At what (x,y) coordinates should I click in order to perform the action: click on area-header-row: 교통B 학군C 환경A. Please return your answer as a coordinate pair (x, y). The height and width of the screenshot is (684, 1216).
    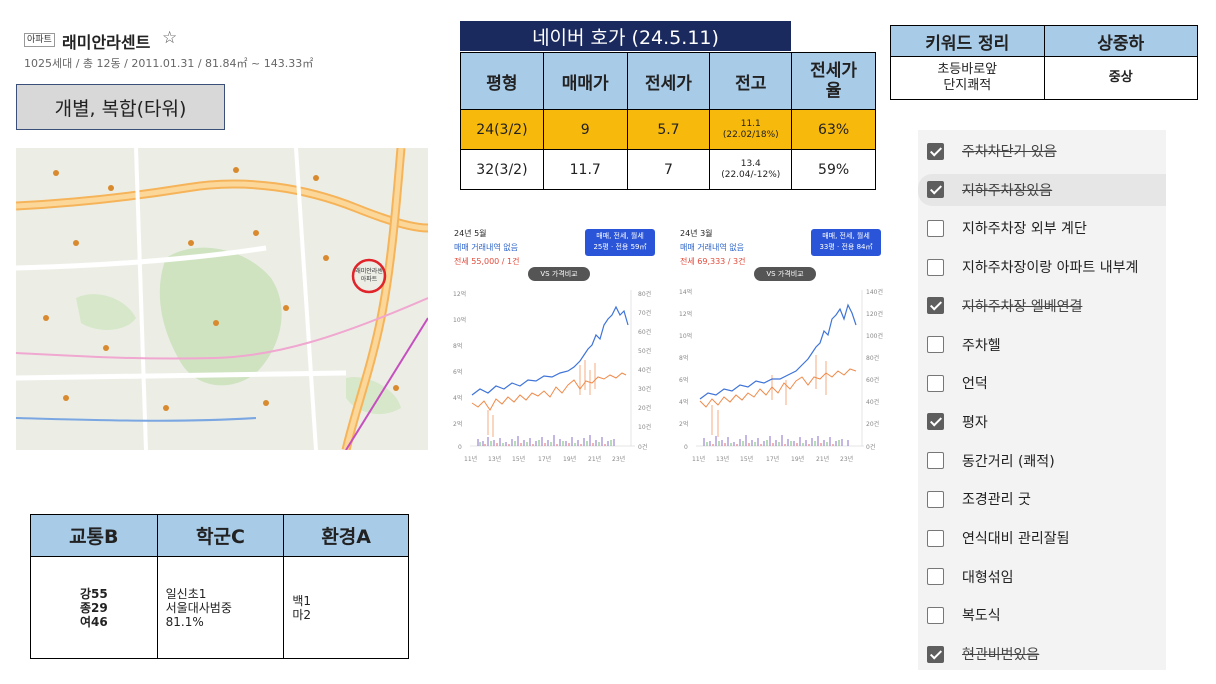
    Looking at the image, I should click on (219, 535).